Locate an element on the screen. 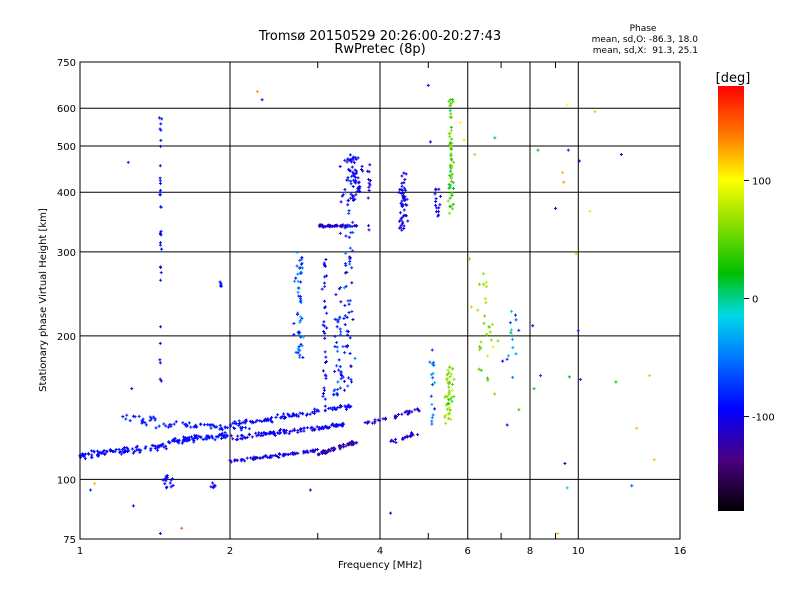 This screenshot has height=600, width=800. y-tick-label: 300 is located at coordinates (66, 253).